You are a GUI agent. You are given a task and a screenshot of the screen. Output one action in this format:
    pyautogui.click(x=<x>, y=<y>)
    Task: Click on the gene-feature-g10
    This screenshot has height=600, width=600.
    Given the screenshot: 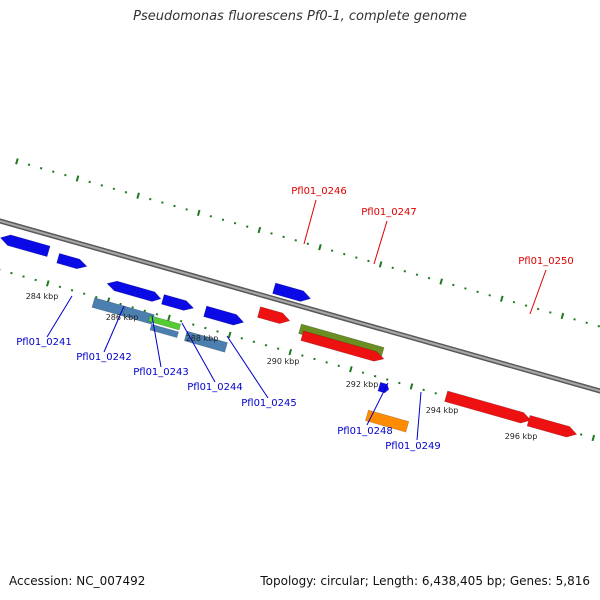 What is the action you would take?
    pyautogui.click(x=205, y=341)
    